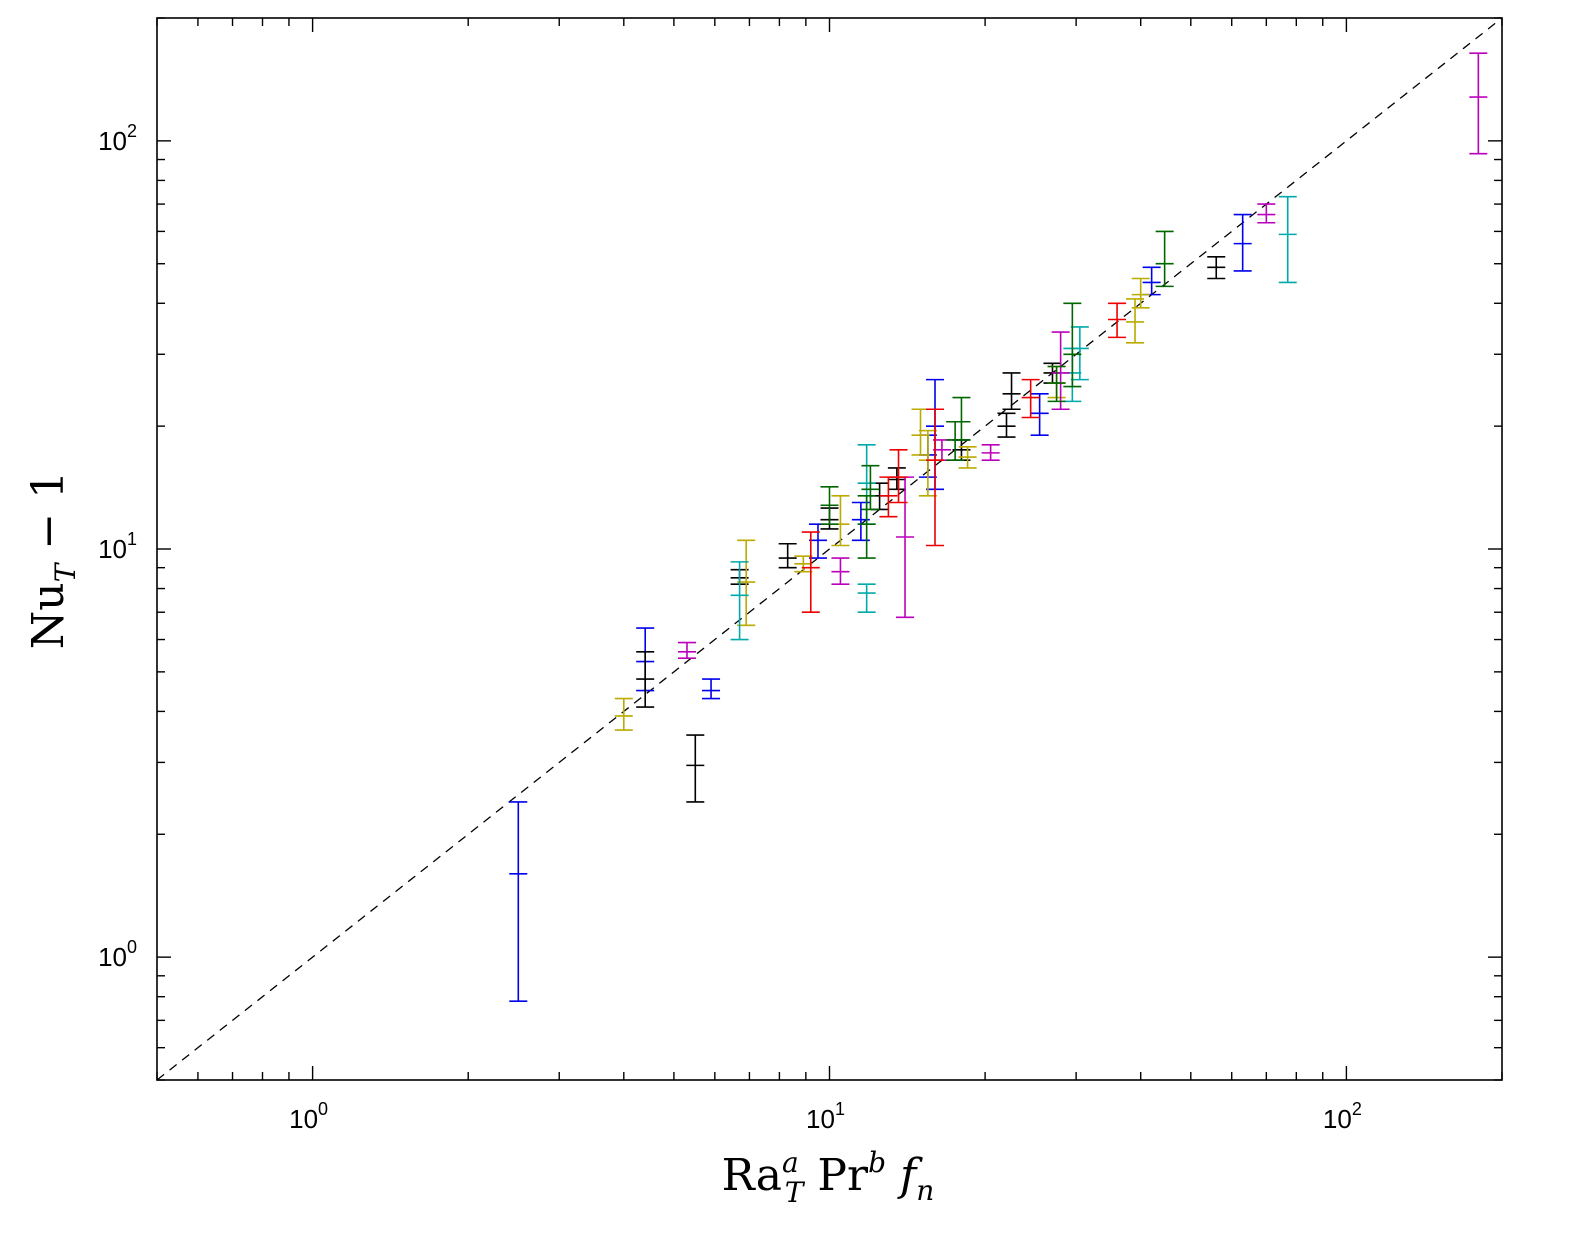  Describe the element at coordinates (132, 947) in the screenshot. I see `y-tick-label-exp: 0` at that location.